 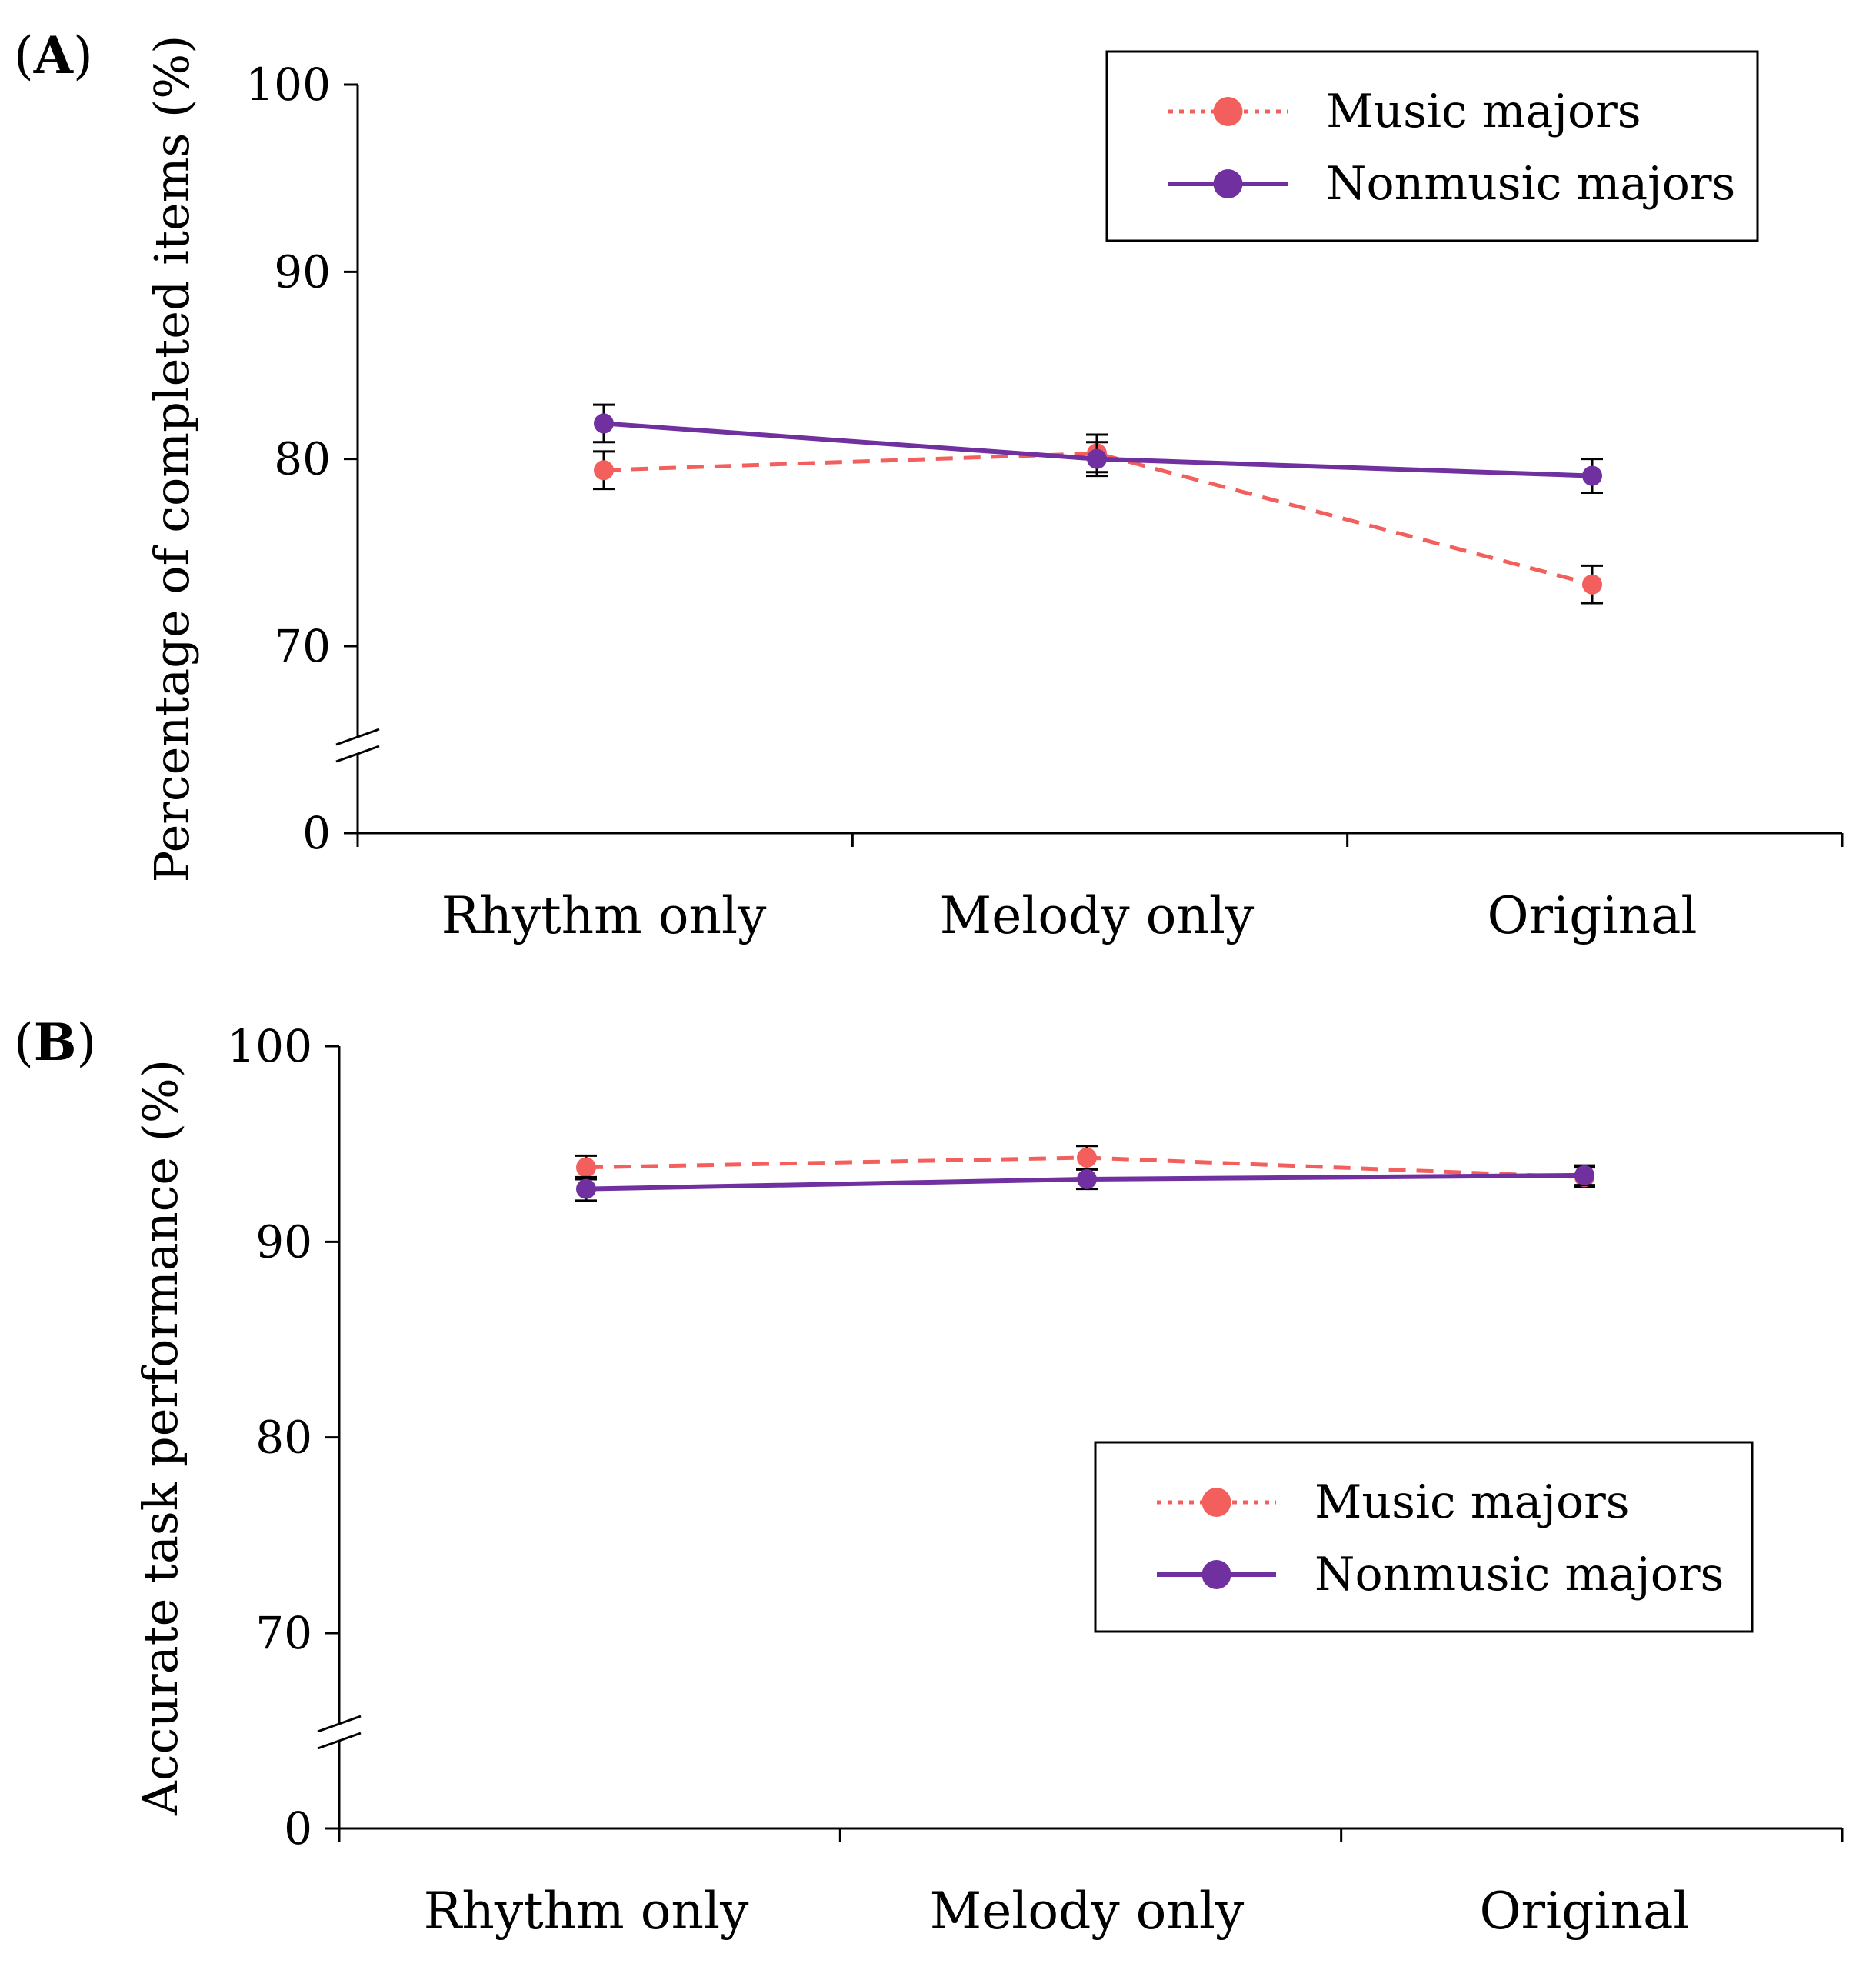 What do you see at coordinates (1098, 519) in the screenshot?
I see `series-line` at bounding box center [1098, 519].